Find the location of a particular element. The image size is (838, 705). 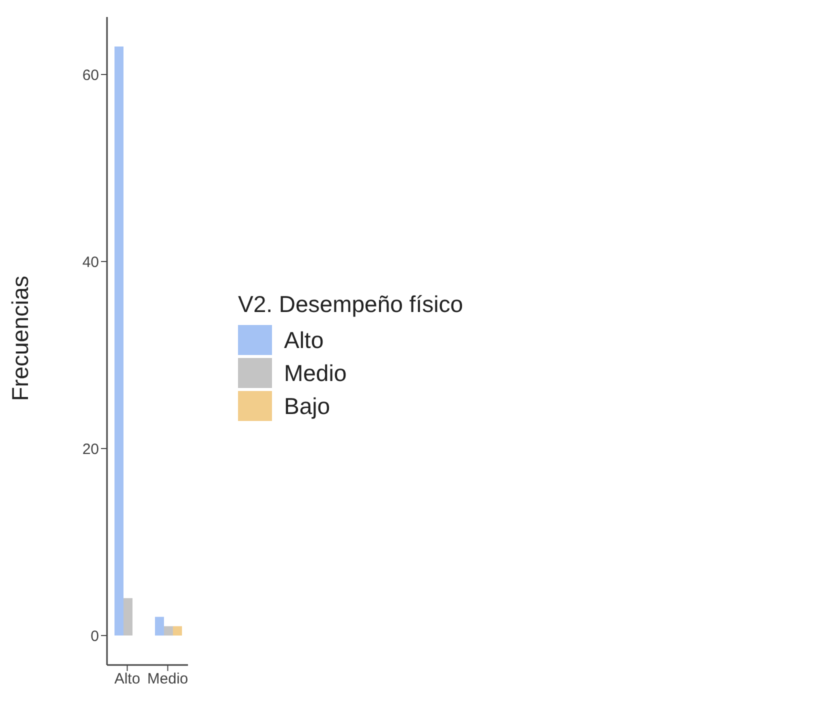

legend-label: Bajo is located at coordinates (307, 406).